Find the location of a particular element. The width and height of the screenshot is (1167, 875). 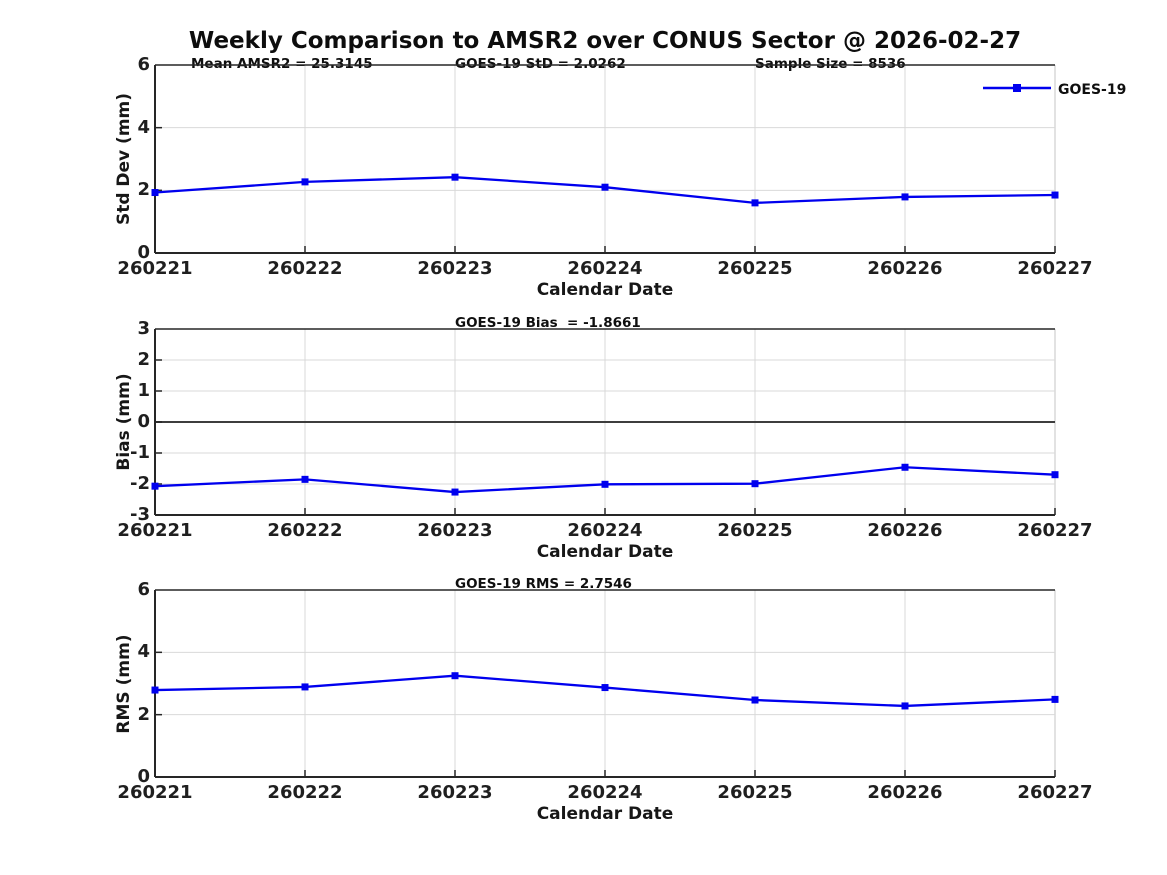

annotation-goes19-std: GOES-19 StD = 2.0262 is located at coordinates (540, 64).